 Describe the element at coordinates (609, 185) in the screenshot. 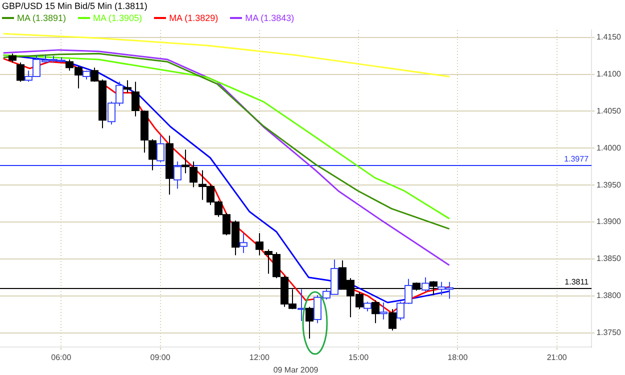

I see `y-tick-label: 1.3950` at that location.